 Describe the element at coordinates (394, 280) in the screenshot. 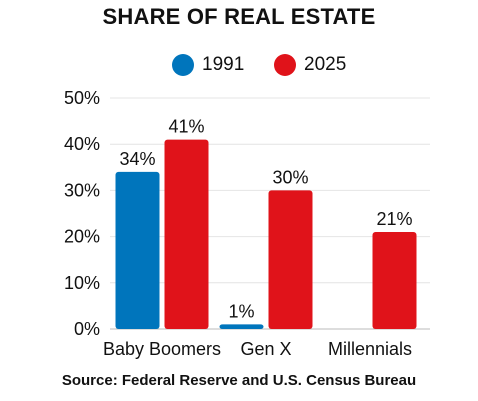

I see `bar-millennials-2025` at that location.